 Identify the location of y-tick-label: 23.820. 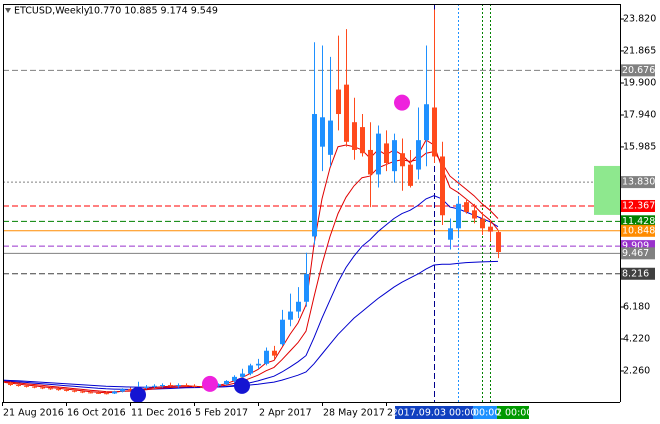
(639, 19).